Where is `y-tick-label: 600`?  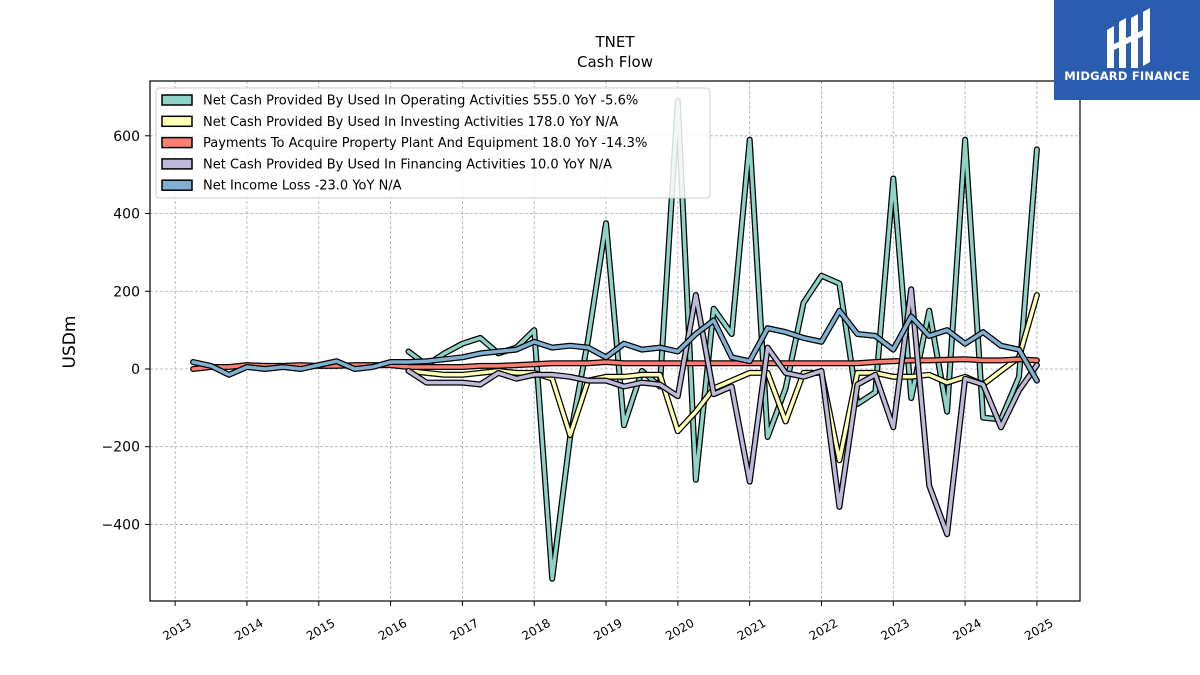
y-tick-label: 600 is located at coordinates (126, 137).